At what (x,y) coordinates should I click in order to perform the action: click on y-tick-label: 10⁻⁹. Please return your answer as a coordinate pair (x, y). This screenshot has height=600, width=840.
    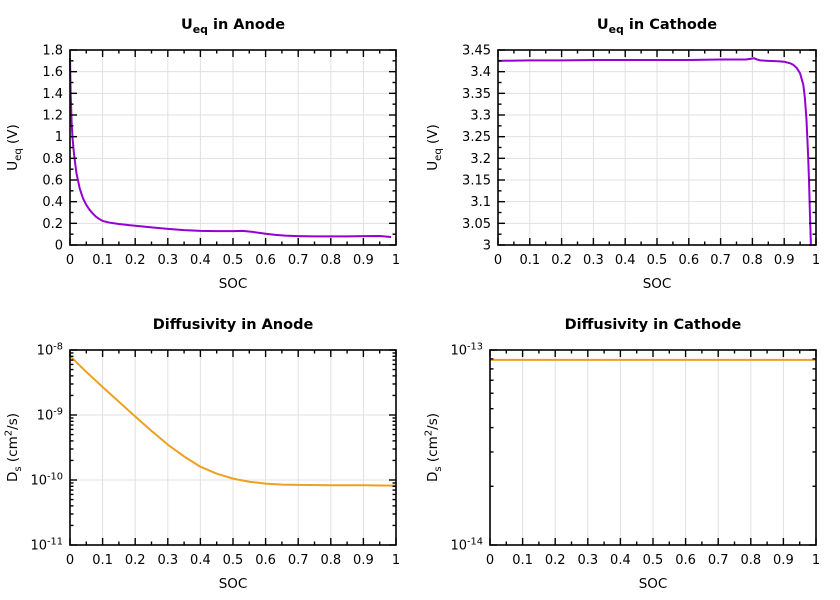
    Looking at the image, I should click on (50, 414).